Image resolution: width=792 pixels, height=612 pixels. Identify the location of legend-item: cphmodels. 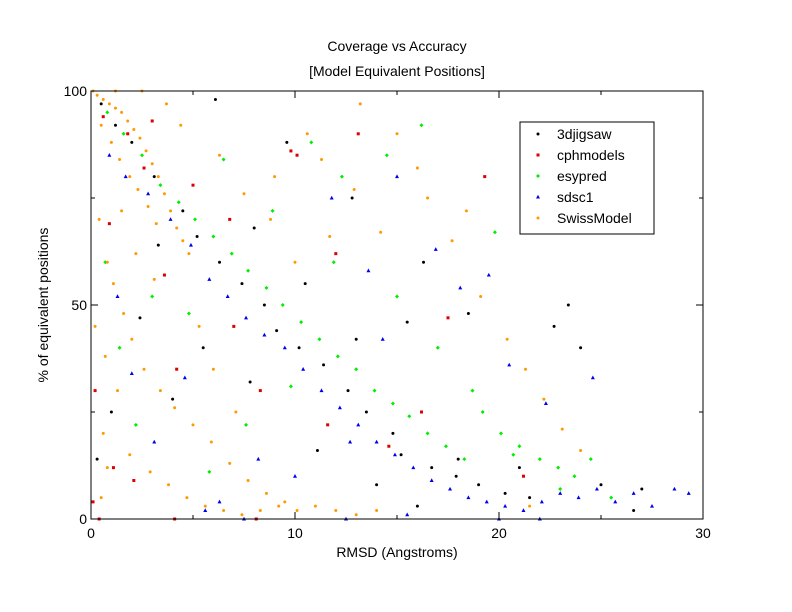
(580, 155).